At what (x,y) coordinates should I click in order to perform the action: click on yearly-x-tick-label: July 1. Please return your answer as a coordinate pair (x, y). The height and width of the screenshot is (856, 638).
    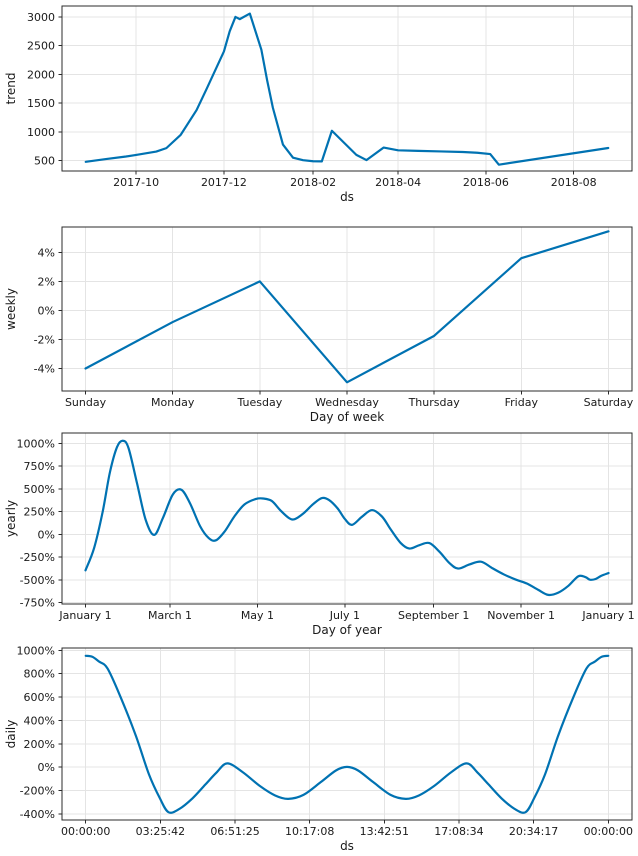
    Looking at the image, I should click on (344, 615).